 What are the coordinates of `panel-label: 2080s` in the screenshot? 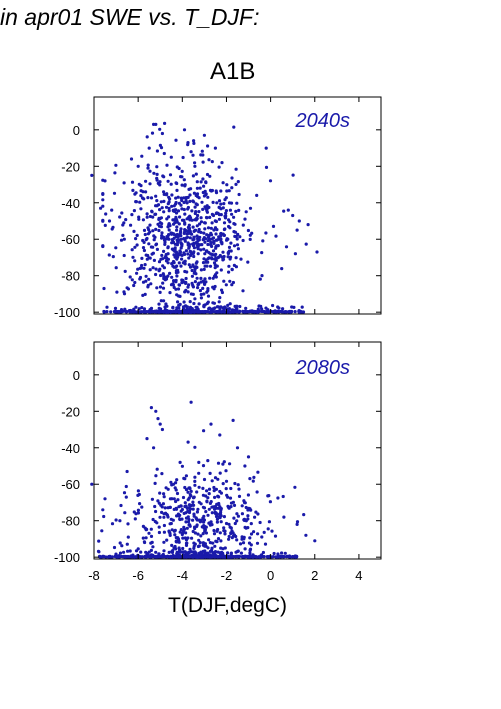 It's located at (323, 368).